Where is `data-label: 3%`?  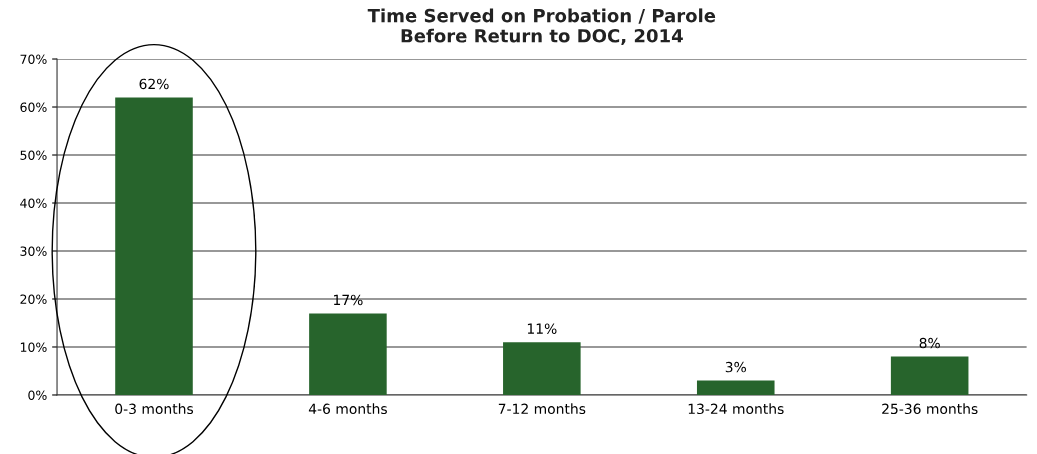 data-label: 3% is located at coordinates (735, 367).